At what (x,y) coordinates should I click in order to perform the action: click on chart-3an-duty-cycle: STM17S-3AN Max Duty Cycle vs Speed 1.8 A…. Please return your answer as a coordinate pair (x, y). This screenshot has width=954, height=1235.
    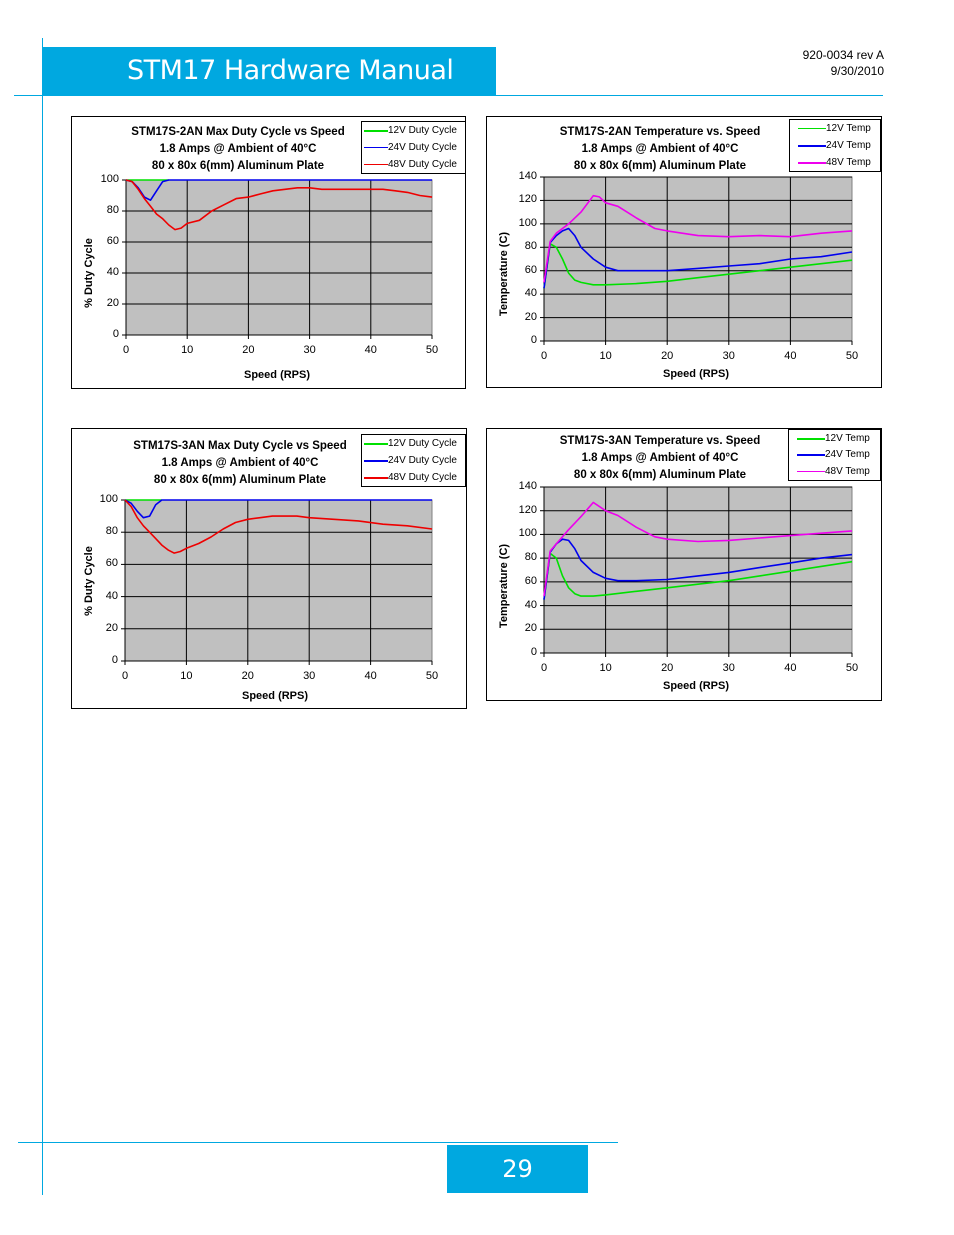
    Looking at the image, I should click on (269, 568).